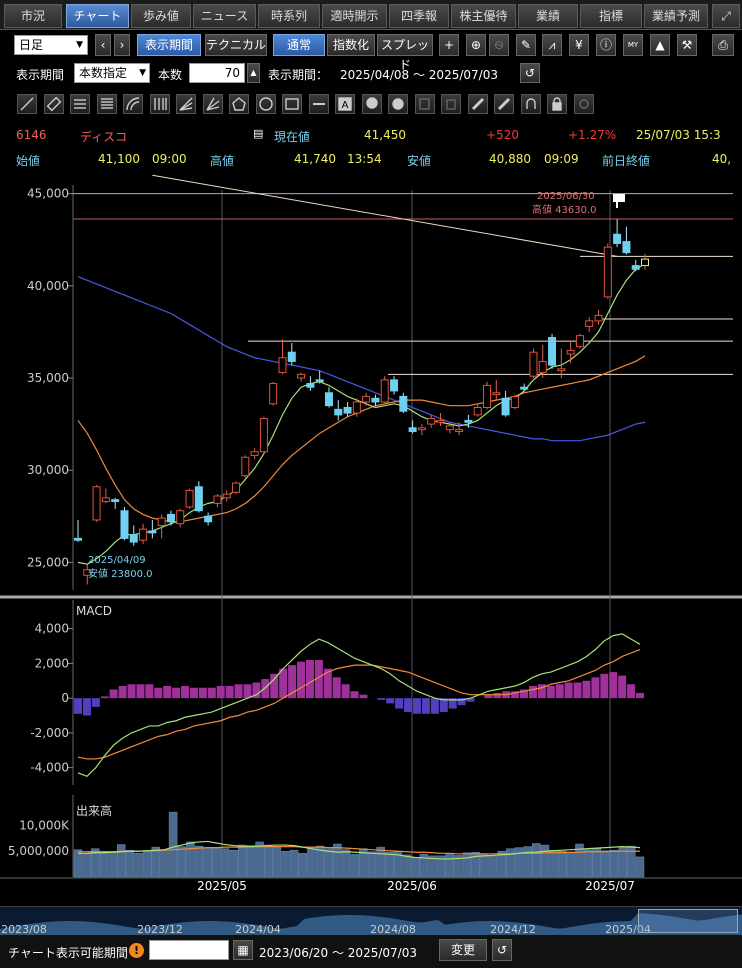 This screenshot has width=742, height=968. What do you see at coordinates (351, 45) in the screenshot?
I see `index-button: 指数化` at bounding box center [351, 45].